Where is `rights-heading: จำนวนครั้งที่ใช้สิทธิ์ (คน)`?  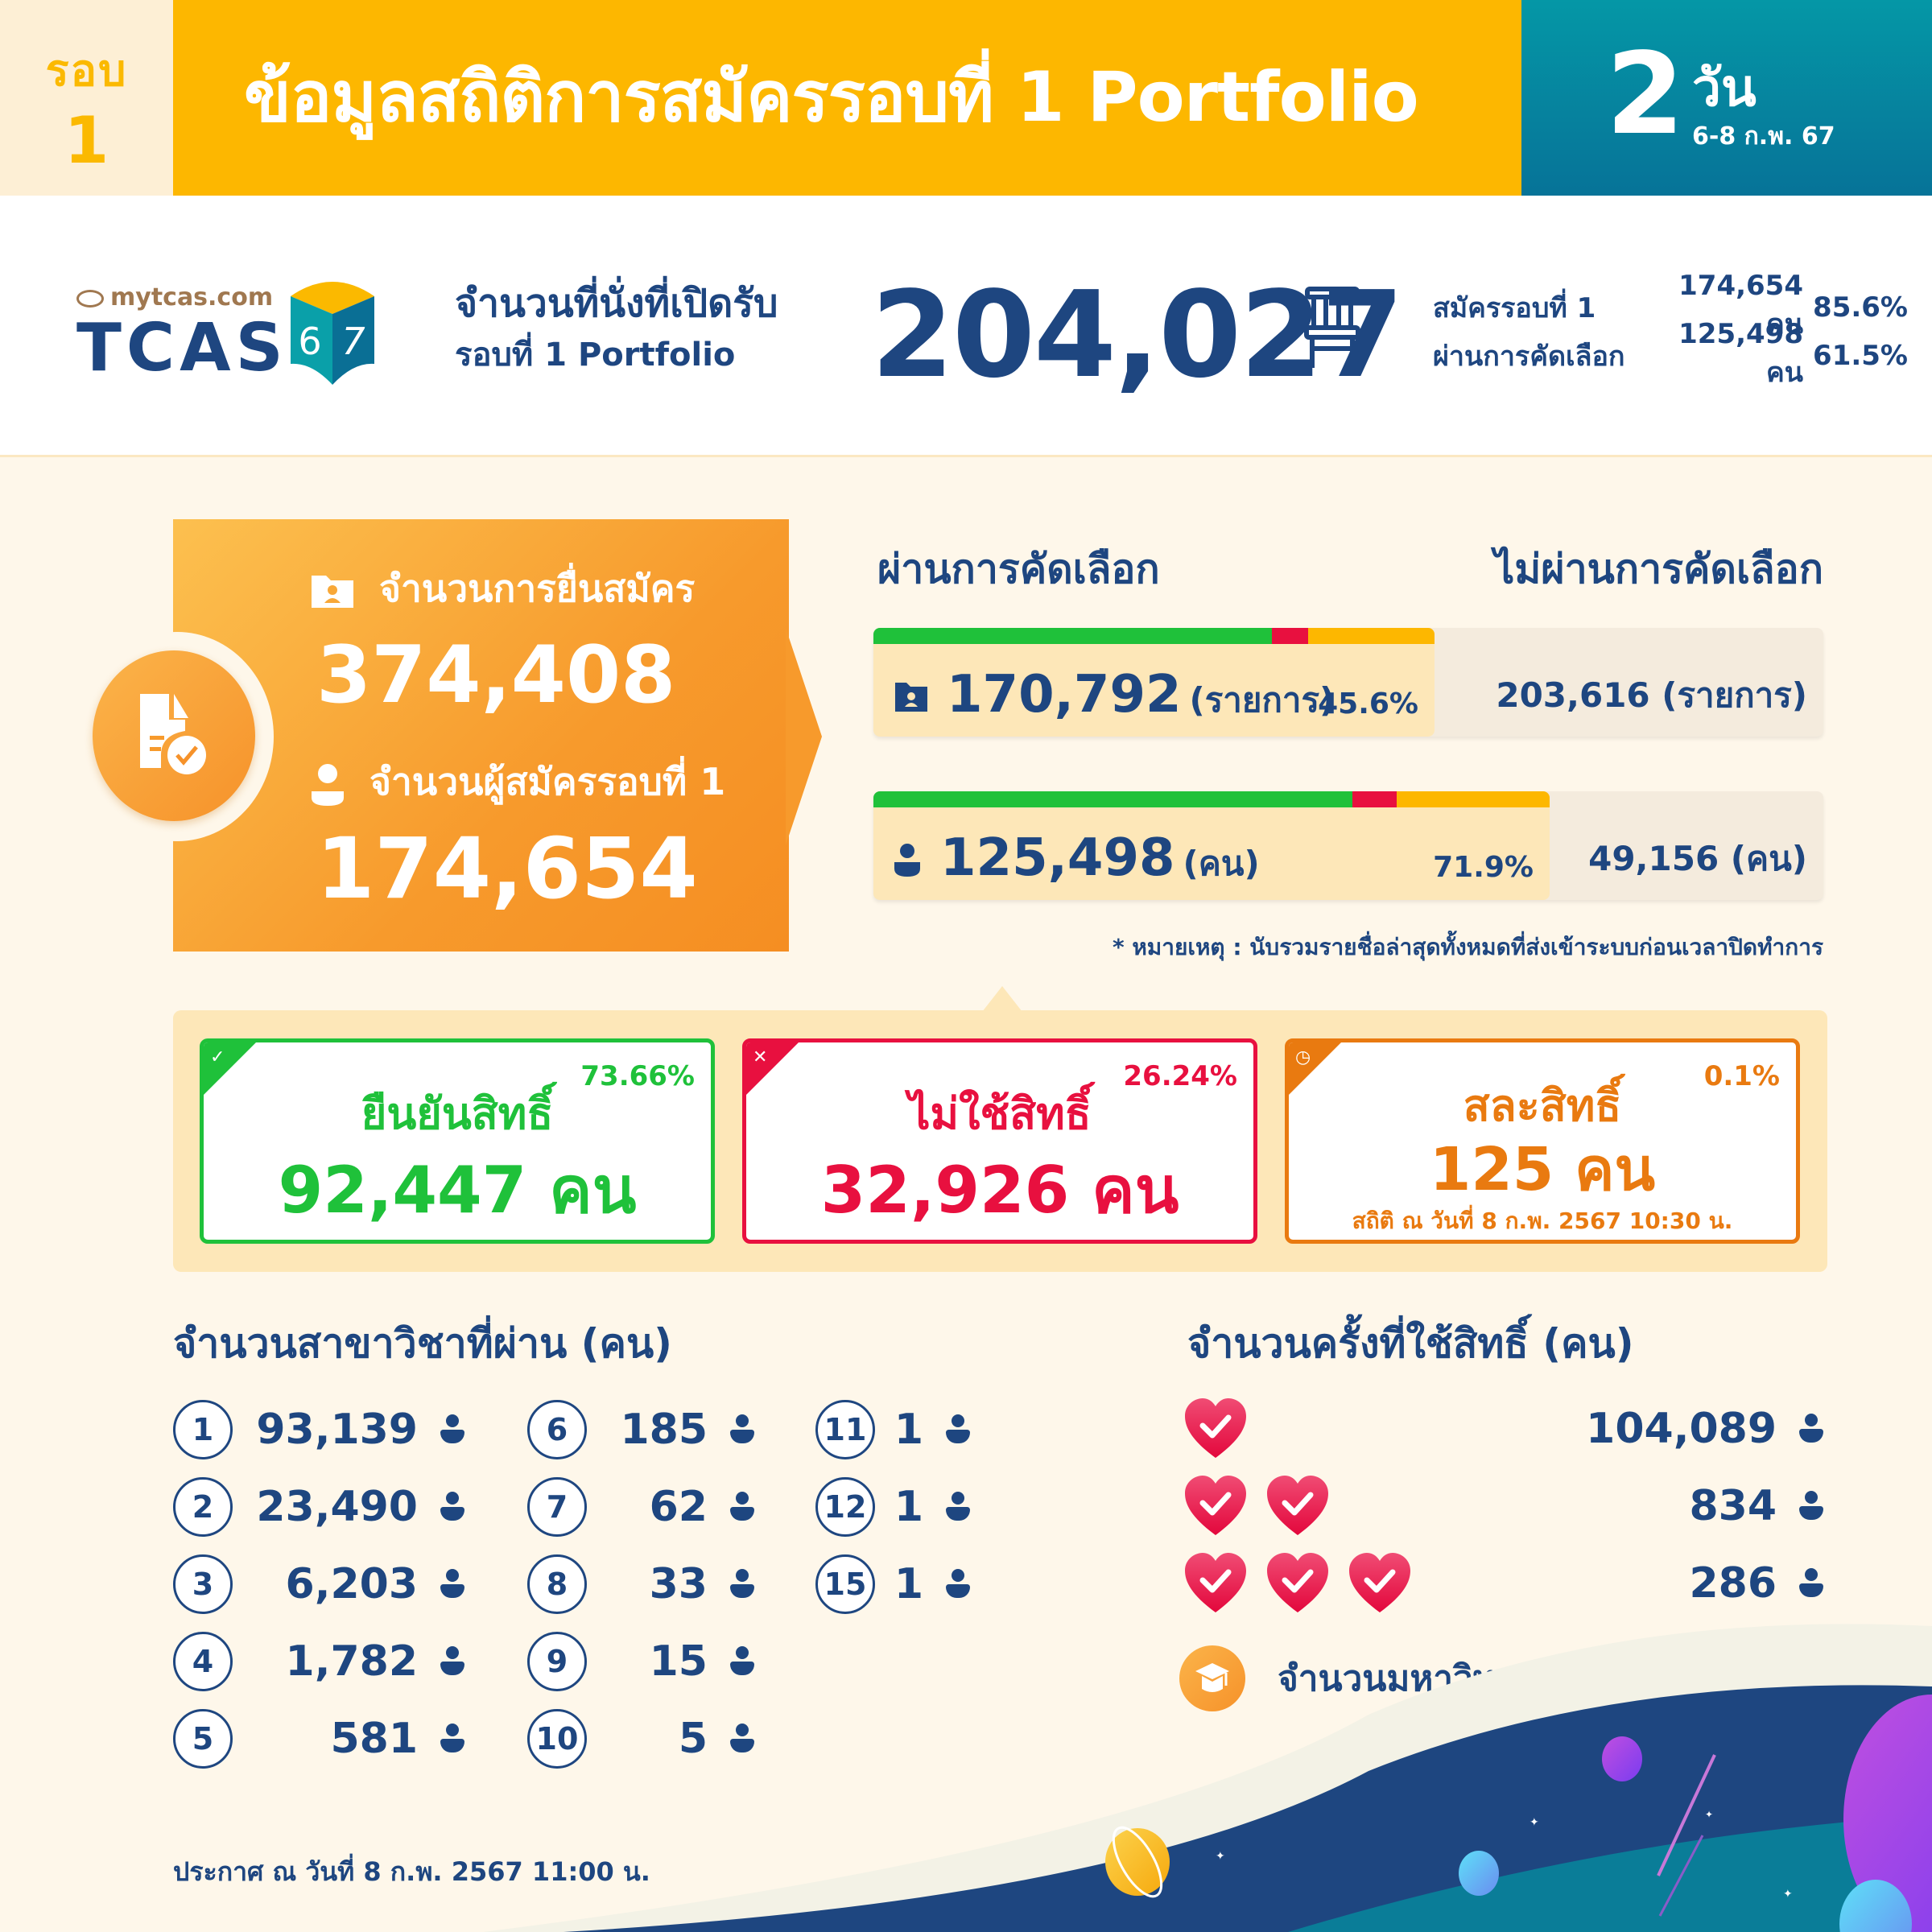
rights-heading: จำนวนครั้งที่ใช้สิทธิ์ (คน) is located at coordinates (1410, 1343).